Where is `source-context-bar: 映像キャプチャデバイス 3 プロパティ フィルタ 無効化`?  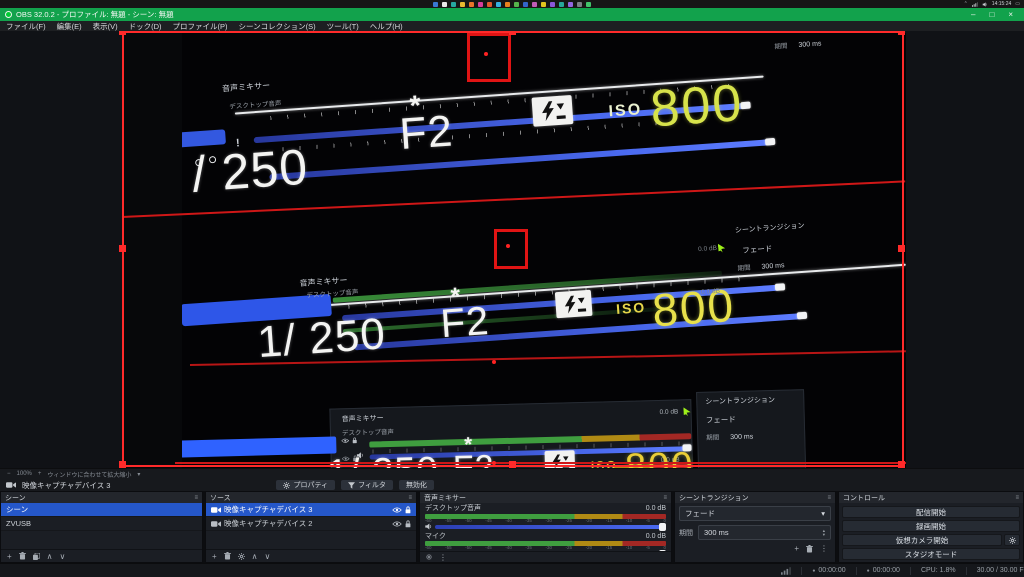
source-context-bar: 映像キャプチャデバイス 3 プロパティ フィルタ 無効化 is located at coordinates (512, 485).